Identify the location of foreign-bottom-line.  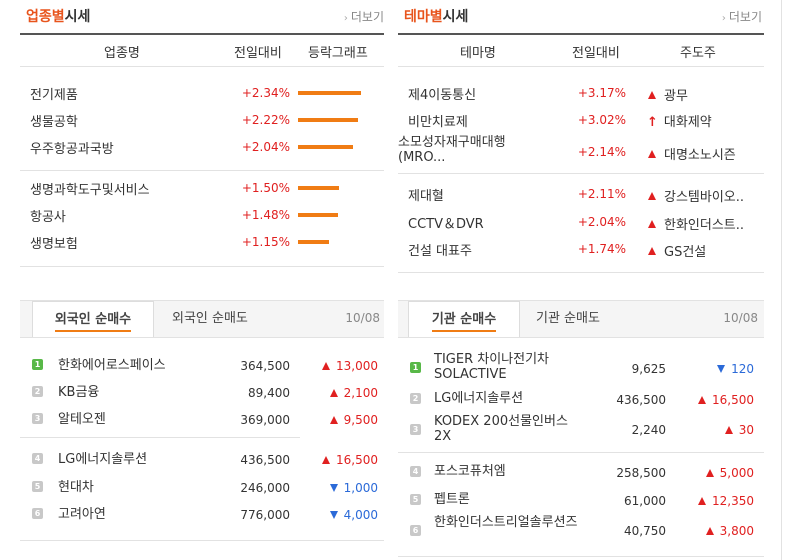
(202, 540).